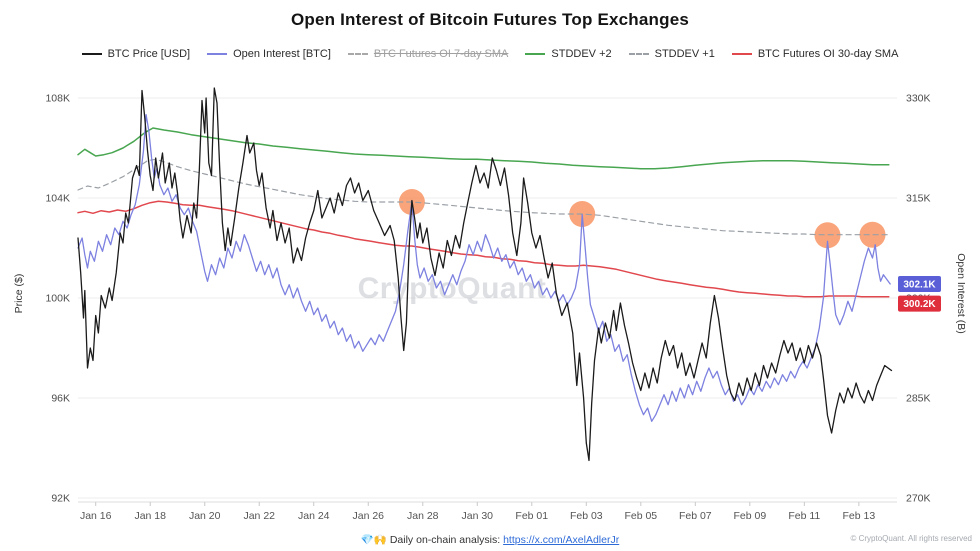  I want to click on x-axis-tick-label: Jan 22, so click(259, 516).